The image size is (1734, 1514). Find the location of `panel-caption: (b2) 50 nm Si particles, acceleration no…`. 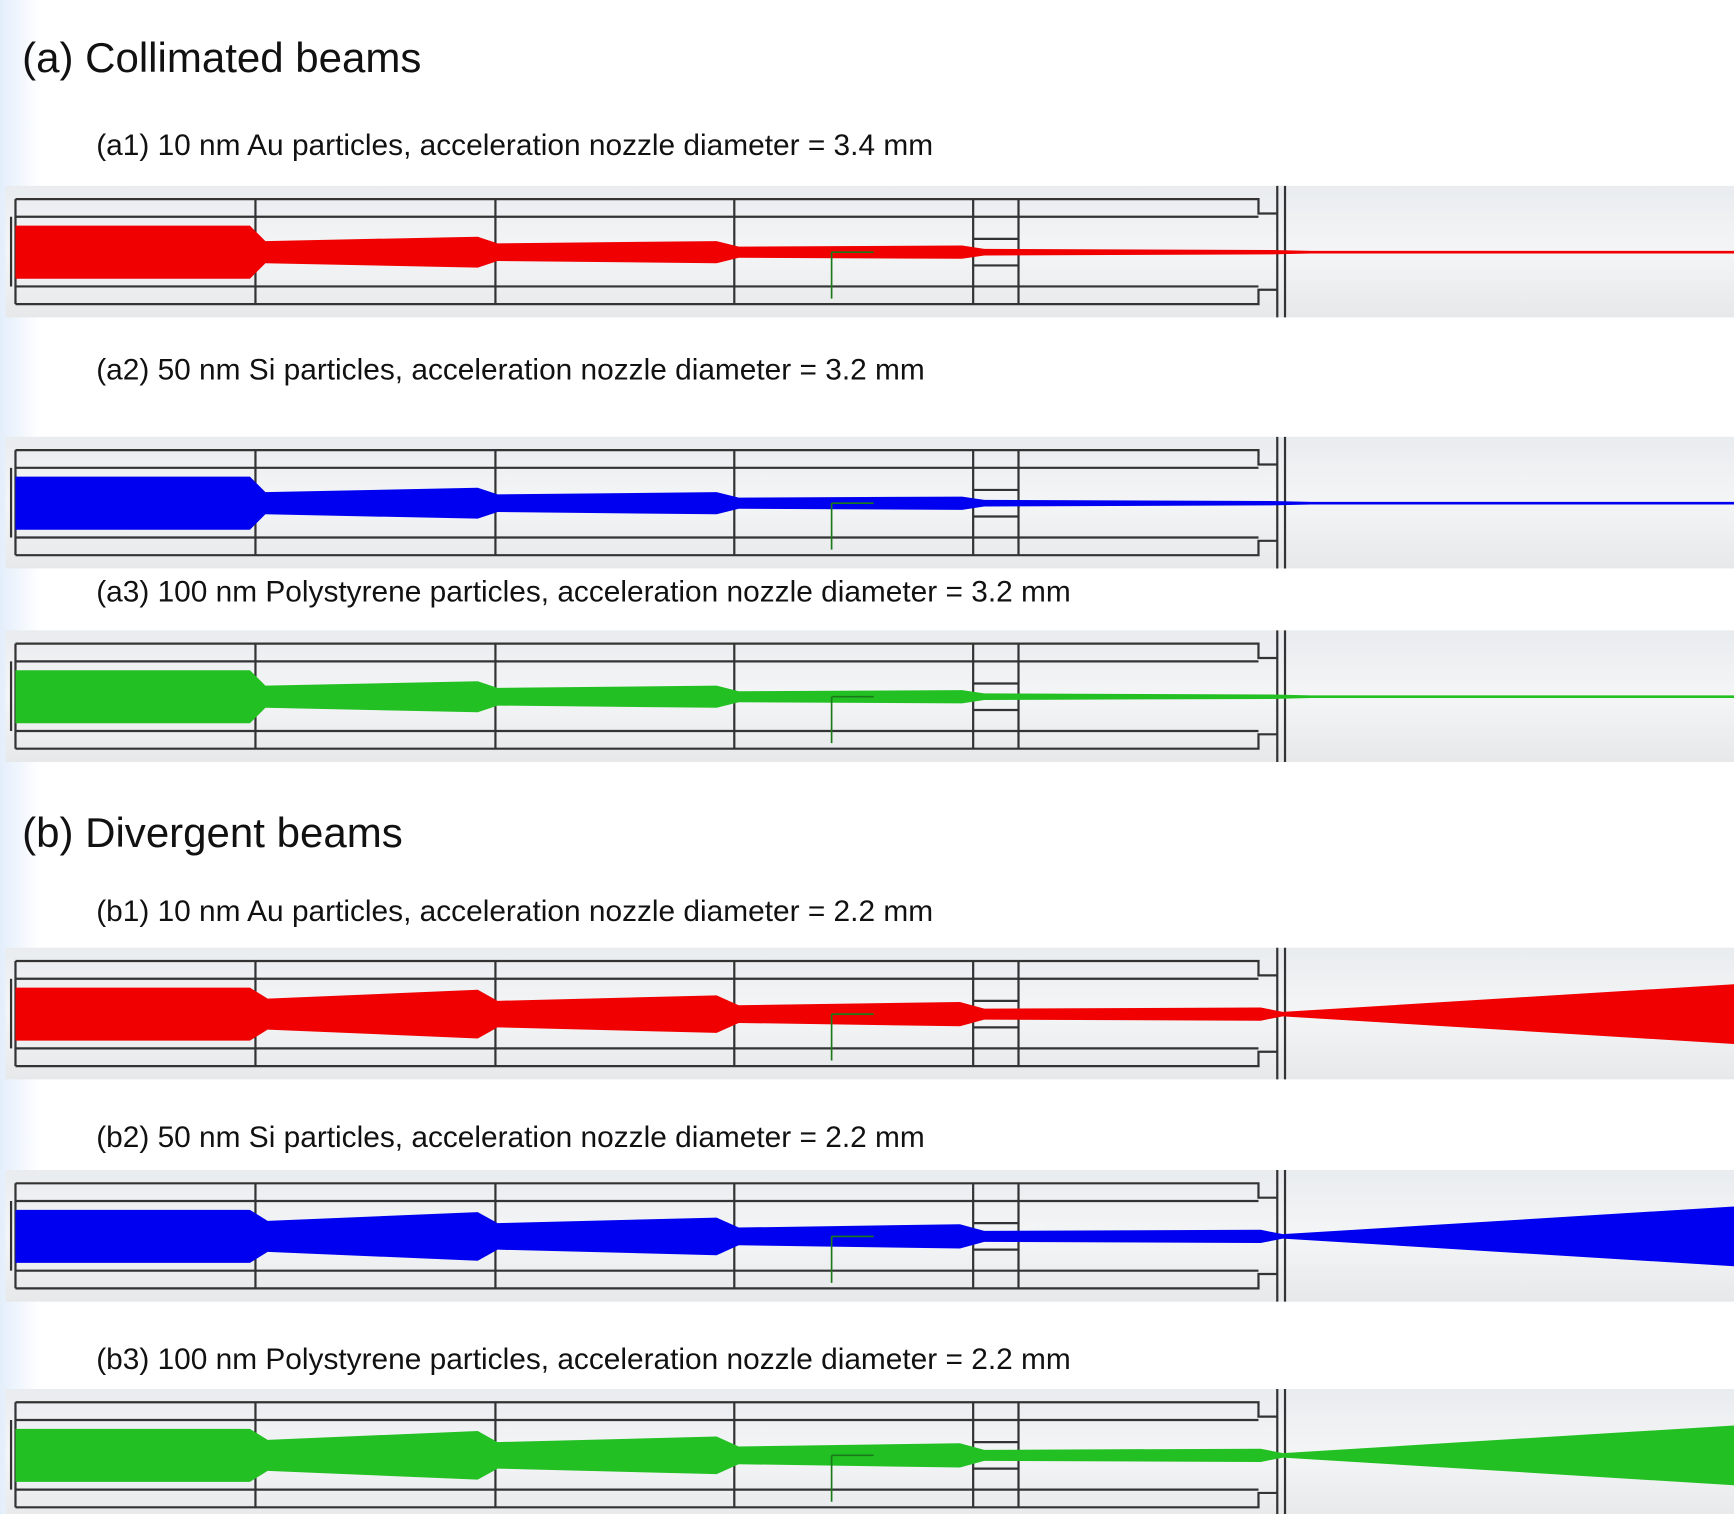

panel-caption: (b2) 50 nm Si particles, acceleration no… is located at coordinates (510, 1137).